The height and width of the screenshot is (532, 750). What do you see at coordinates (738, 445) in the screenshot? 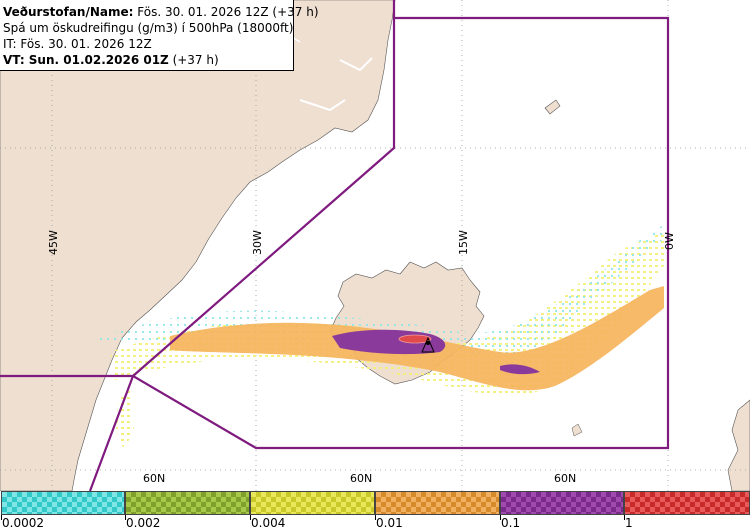
I see `norway-coast` at bounding box center [738, 445].